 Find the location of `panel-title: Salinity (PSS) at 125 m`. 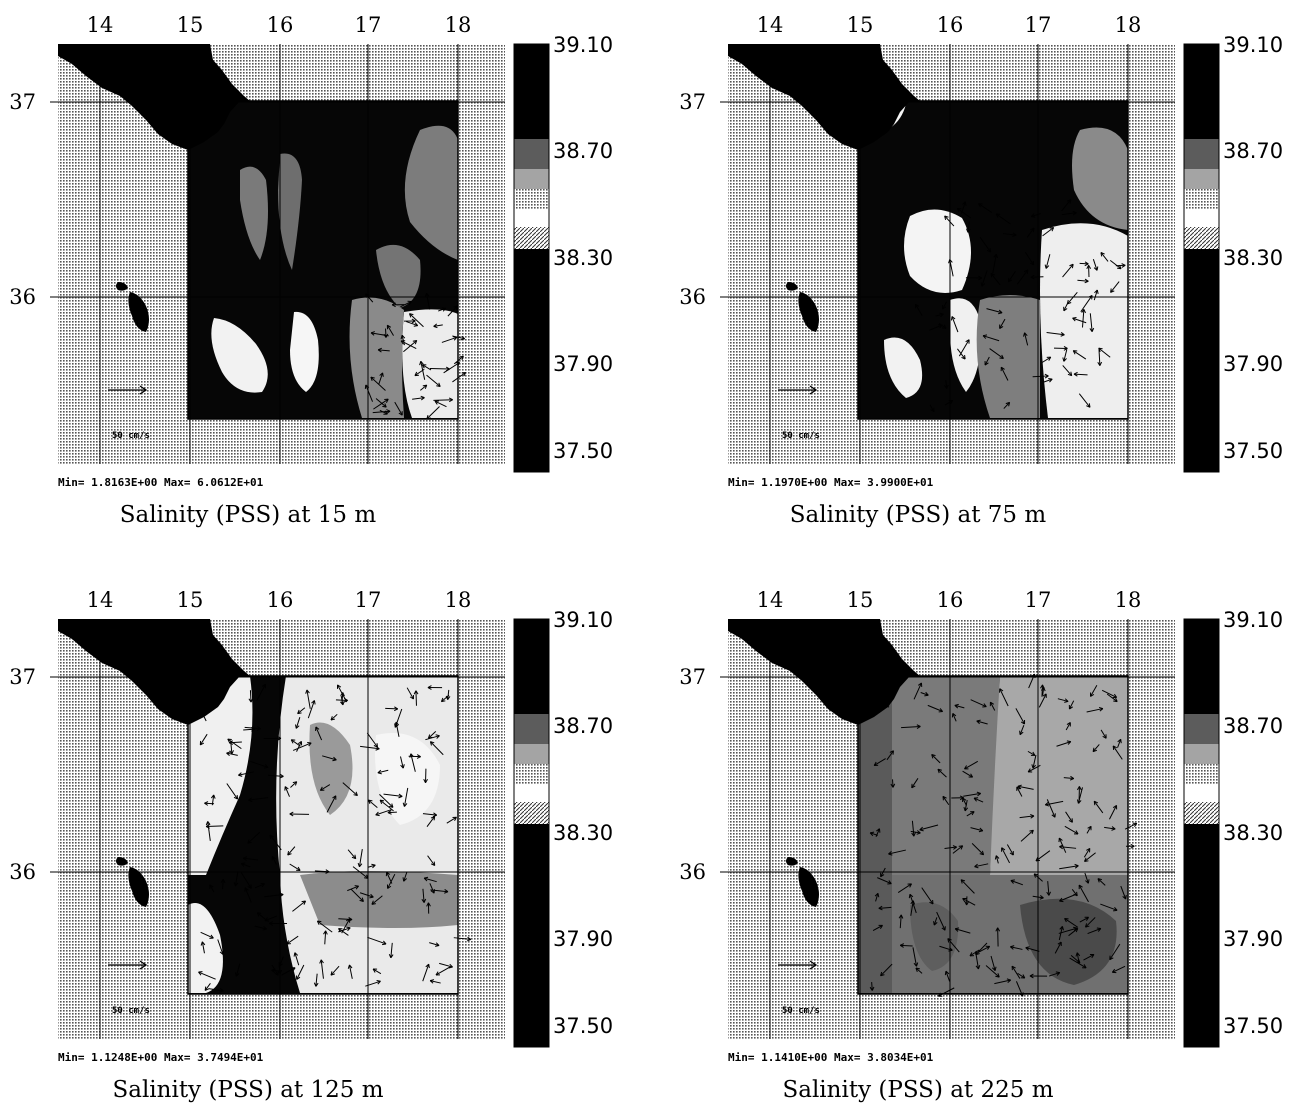

panel-title: Salinity (PSS) at 125 m is located at coordinates (247, 1090).